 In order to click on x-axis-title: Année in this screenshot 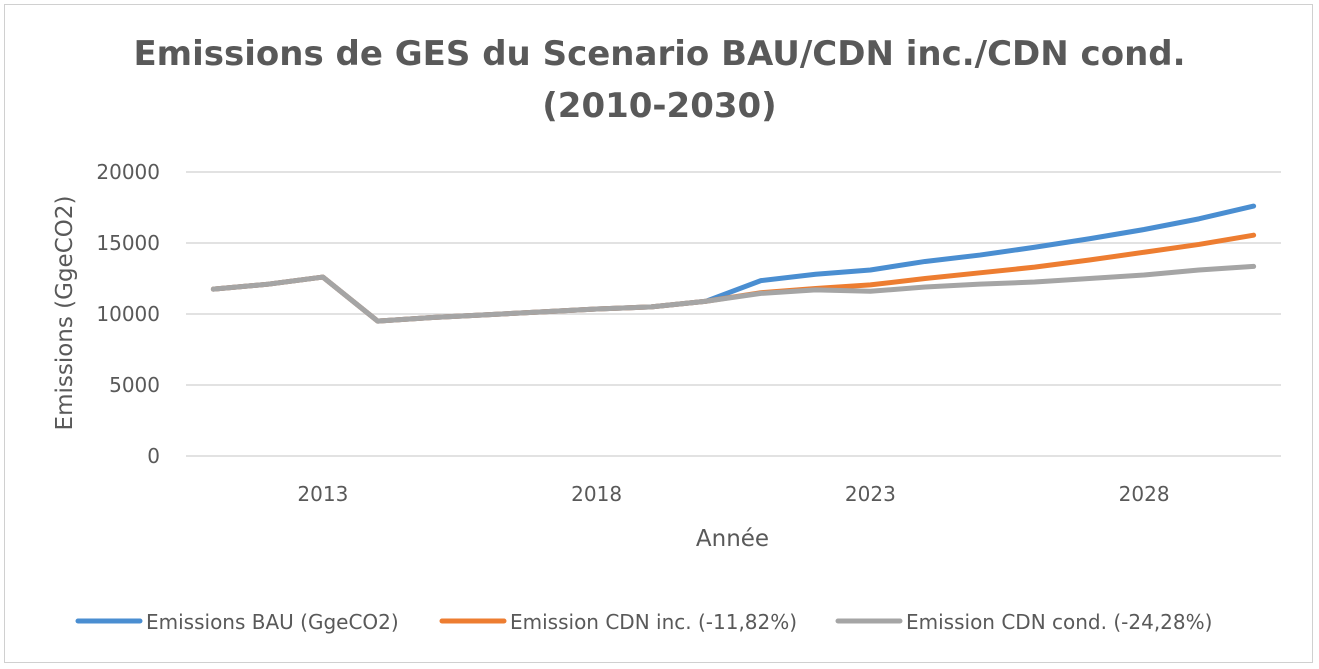, I will do `click(732, 539)`.